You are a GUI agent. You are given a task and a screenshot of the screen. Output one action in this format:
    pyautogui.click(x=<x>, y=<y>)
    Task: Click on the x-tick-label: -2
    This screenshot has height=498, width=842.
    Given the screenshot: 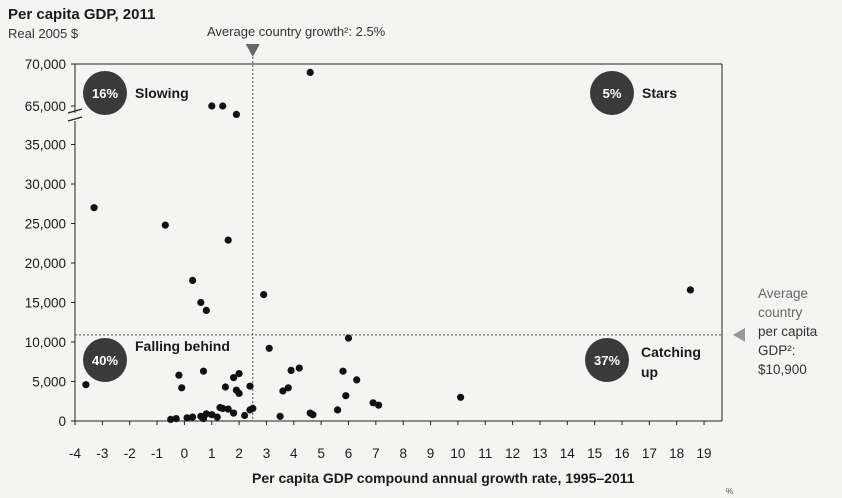 What is the action you would take?
    pyautogui.click(x=130, y=453)
    